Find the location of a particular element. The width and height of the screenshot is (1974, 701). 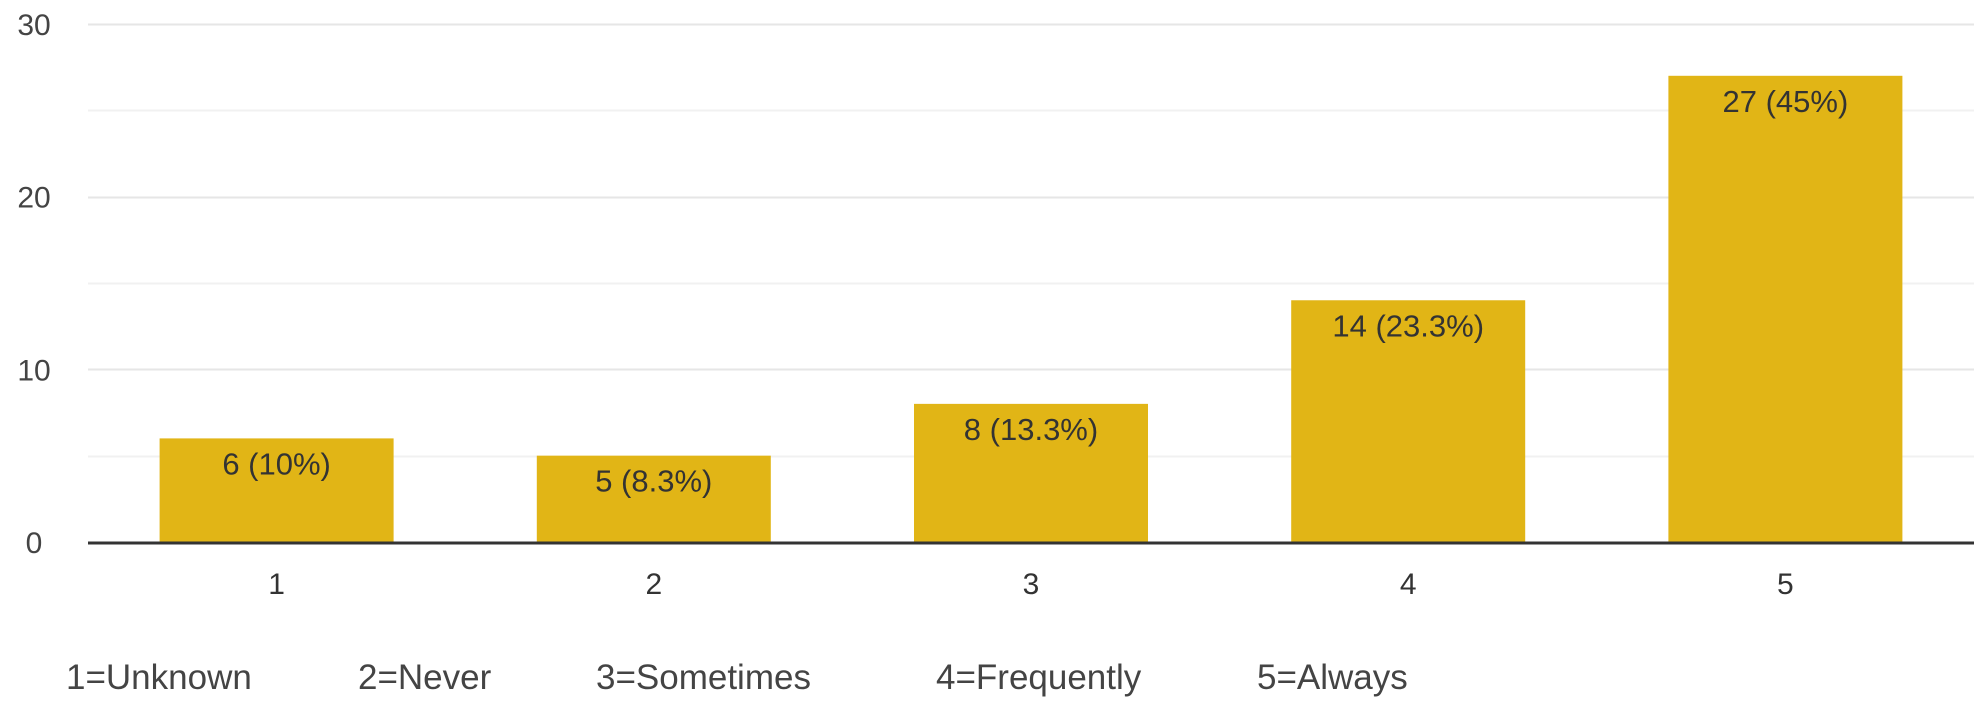

data-label: 6 (10%) is located at coordinates (276, 463).